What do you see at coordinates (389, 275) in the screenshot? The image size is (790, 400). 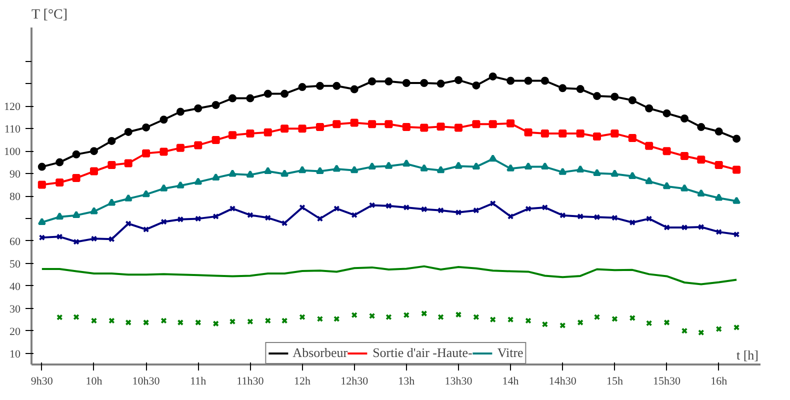 I see `line-series` at bounding box center [389, 275].